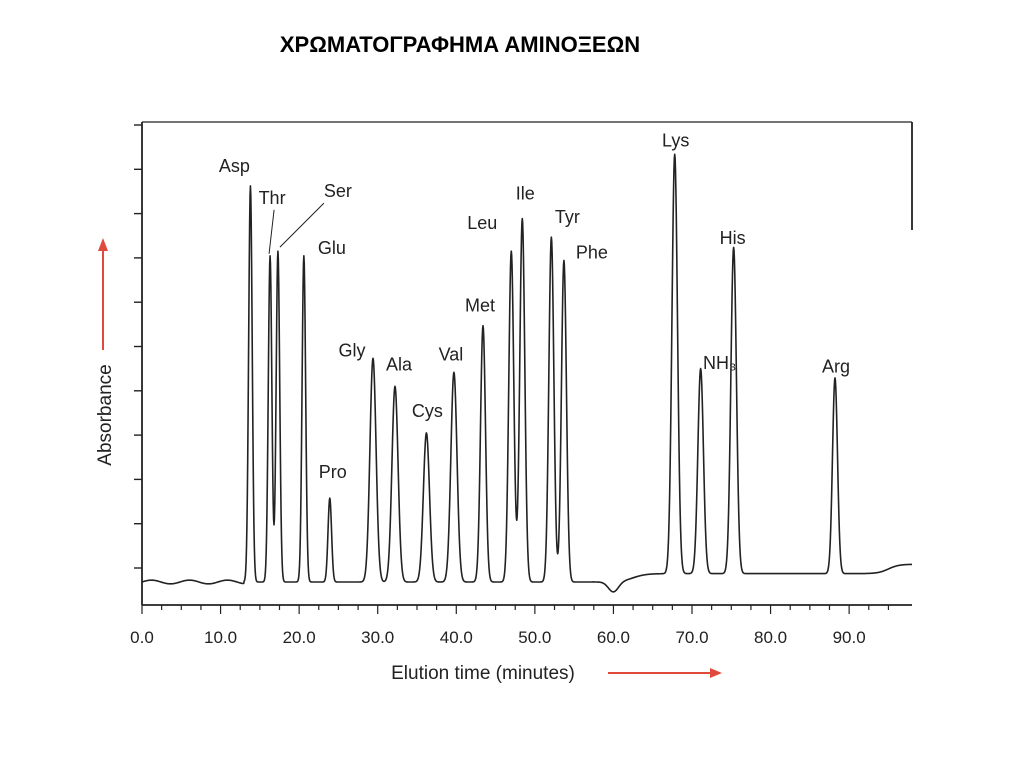  What do you see at coordinates (456, 637) in the screenshot?
I see `x-tick-label: 40.0` at bounding box center [456, 637].